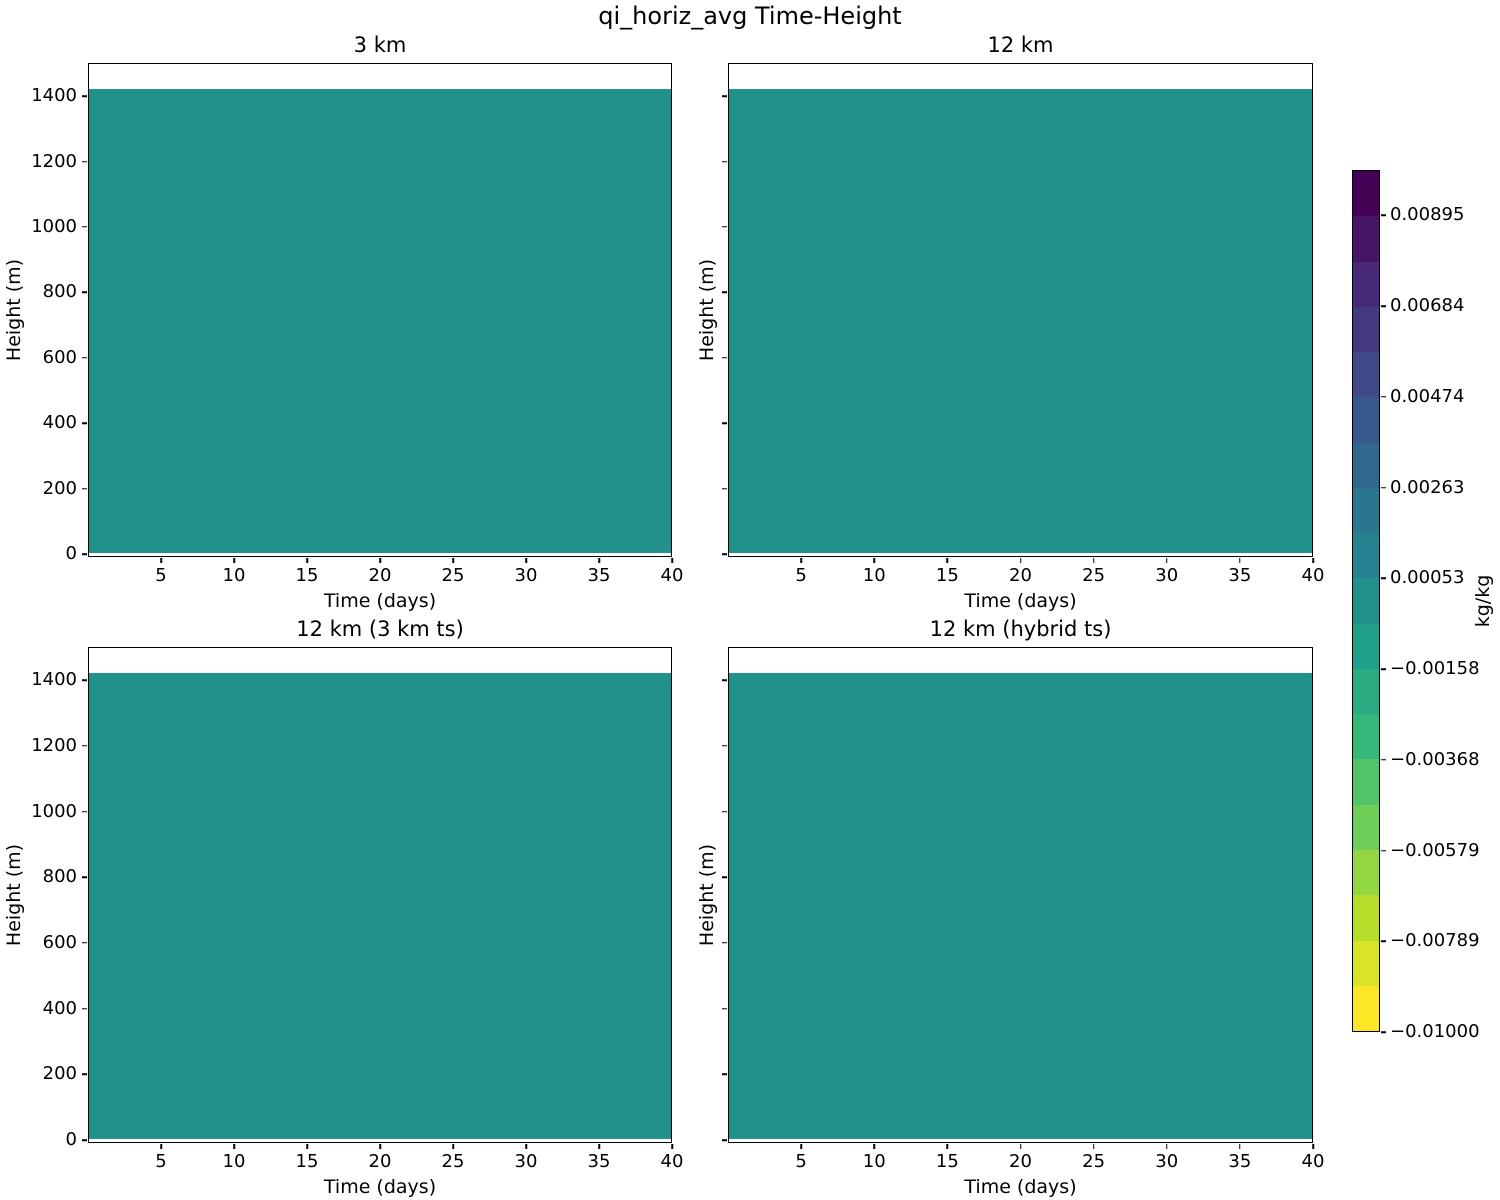 The width and height of the screenshot is (1500, 1200). Describe the element at coordinates (59, 292) in the screenshot. I see `y-tick-label: 800` at that location.